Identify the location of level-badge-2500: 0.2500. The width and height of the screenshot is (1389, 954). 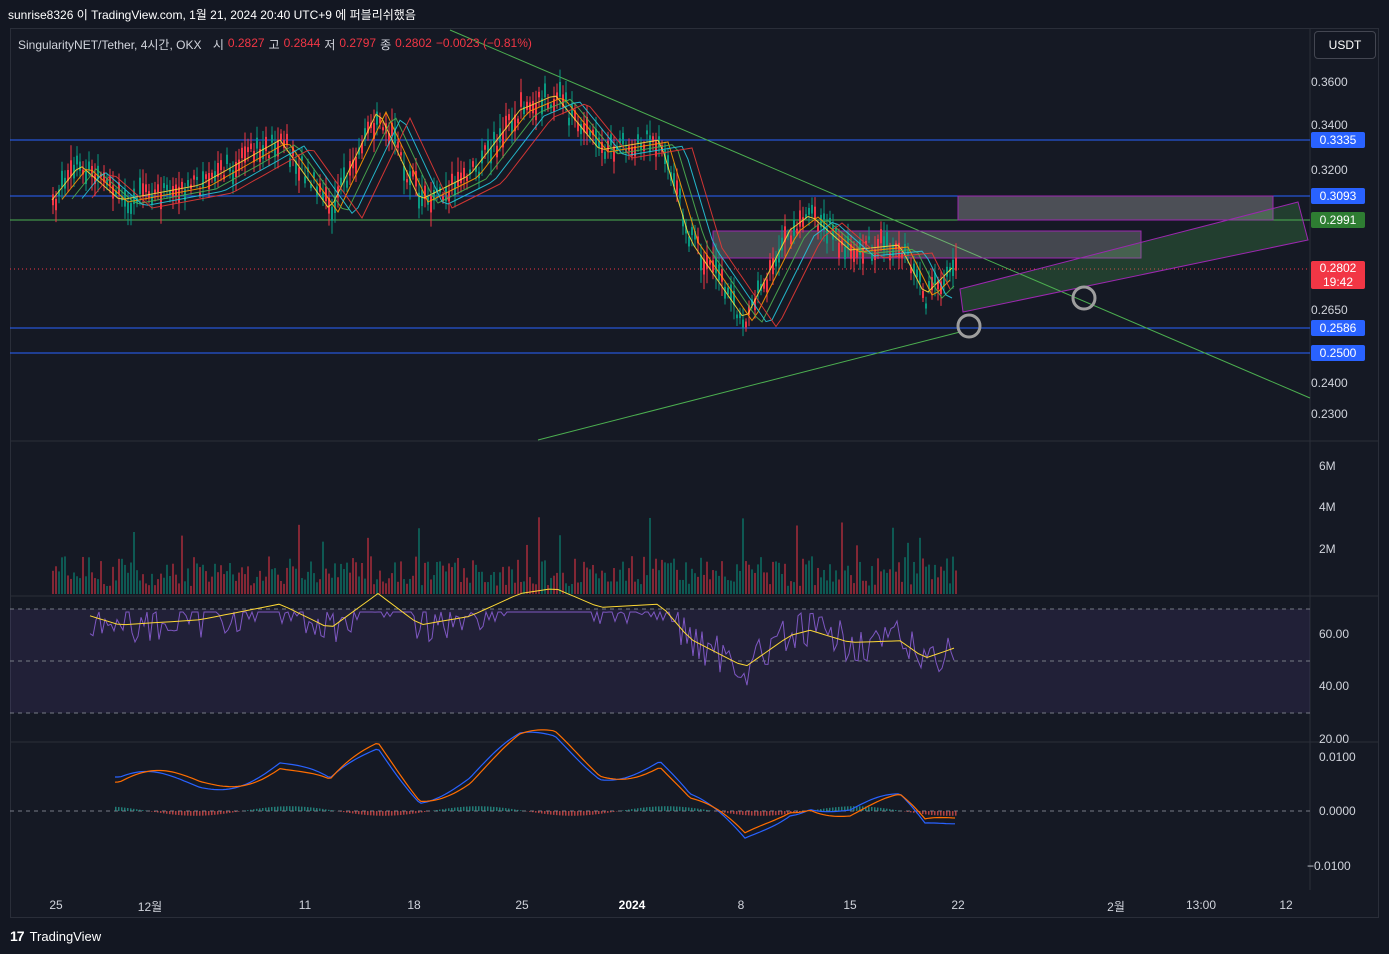
(1338, 353).